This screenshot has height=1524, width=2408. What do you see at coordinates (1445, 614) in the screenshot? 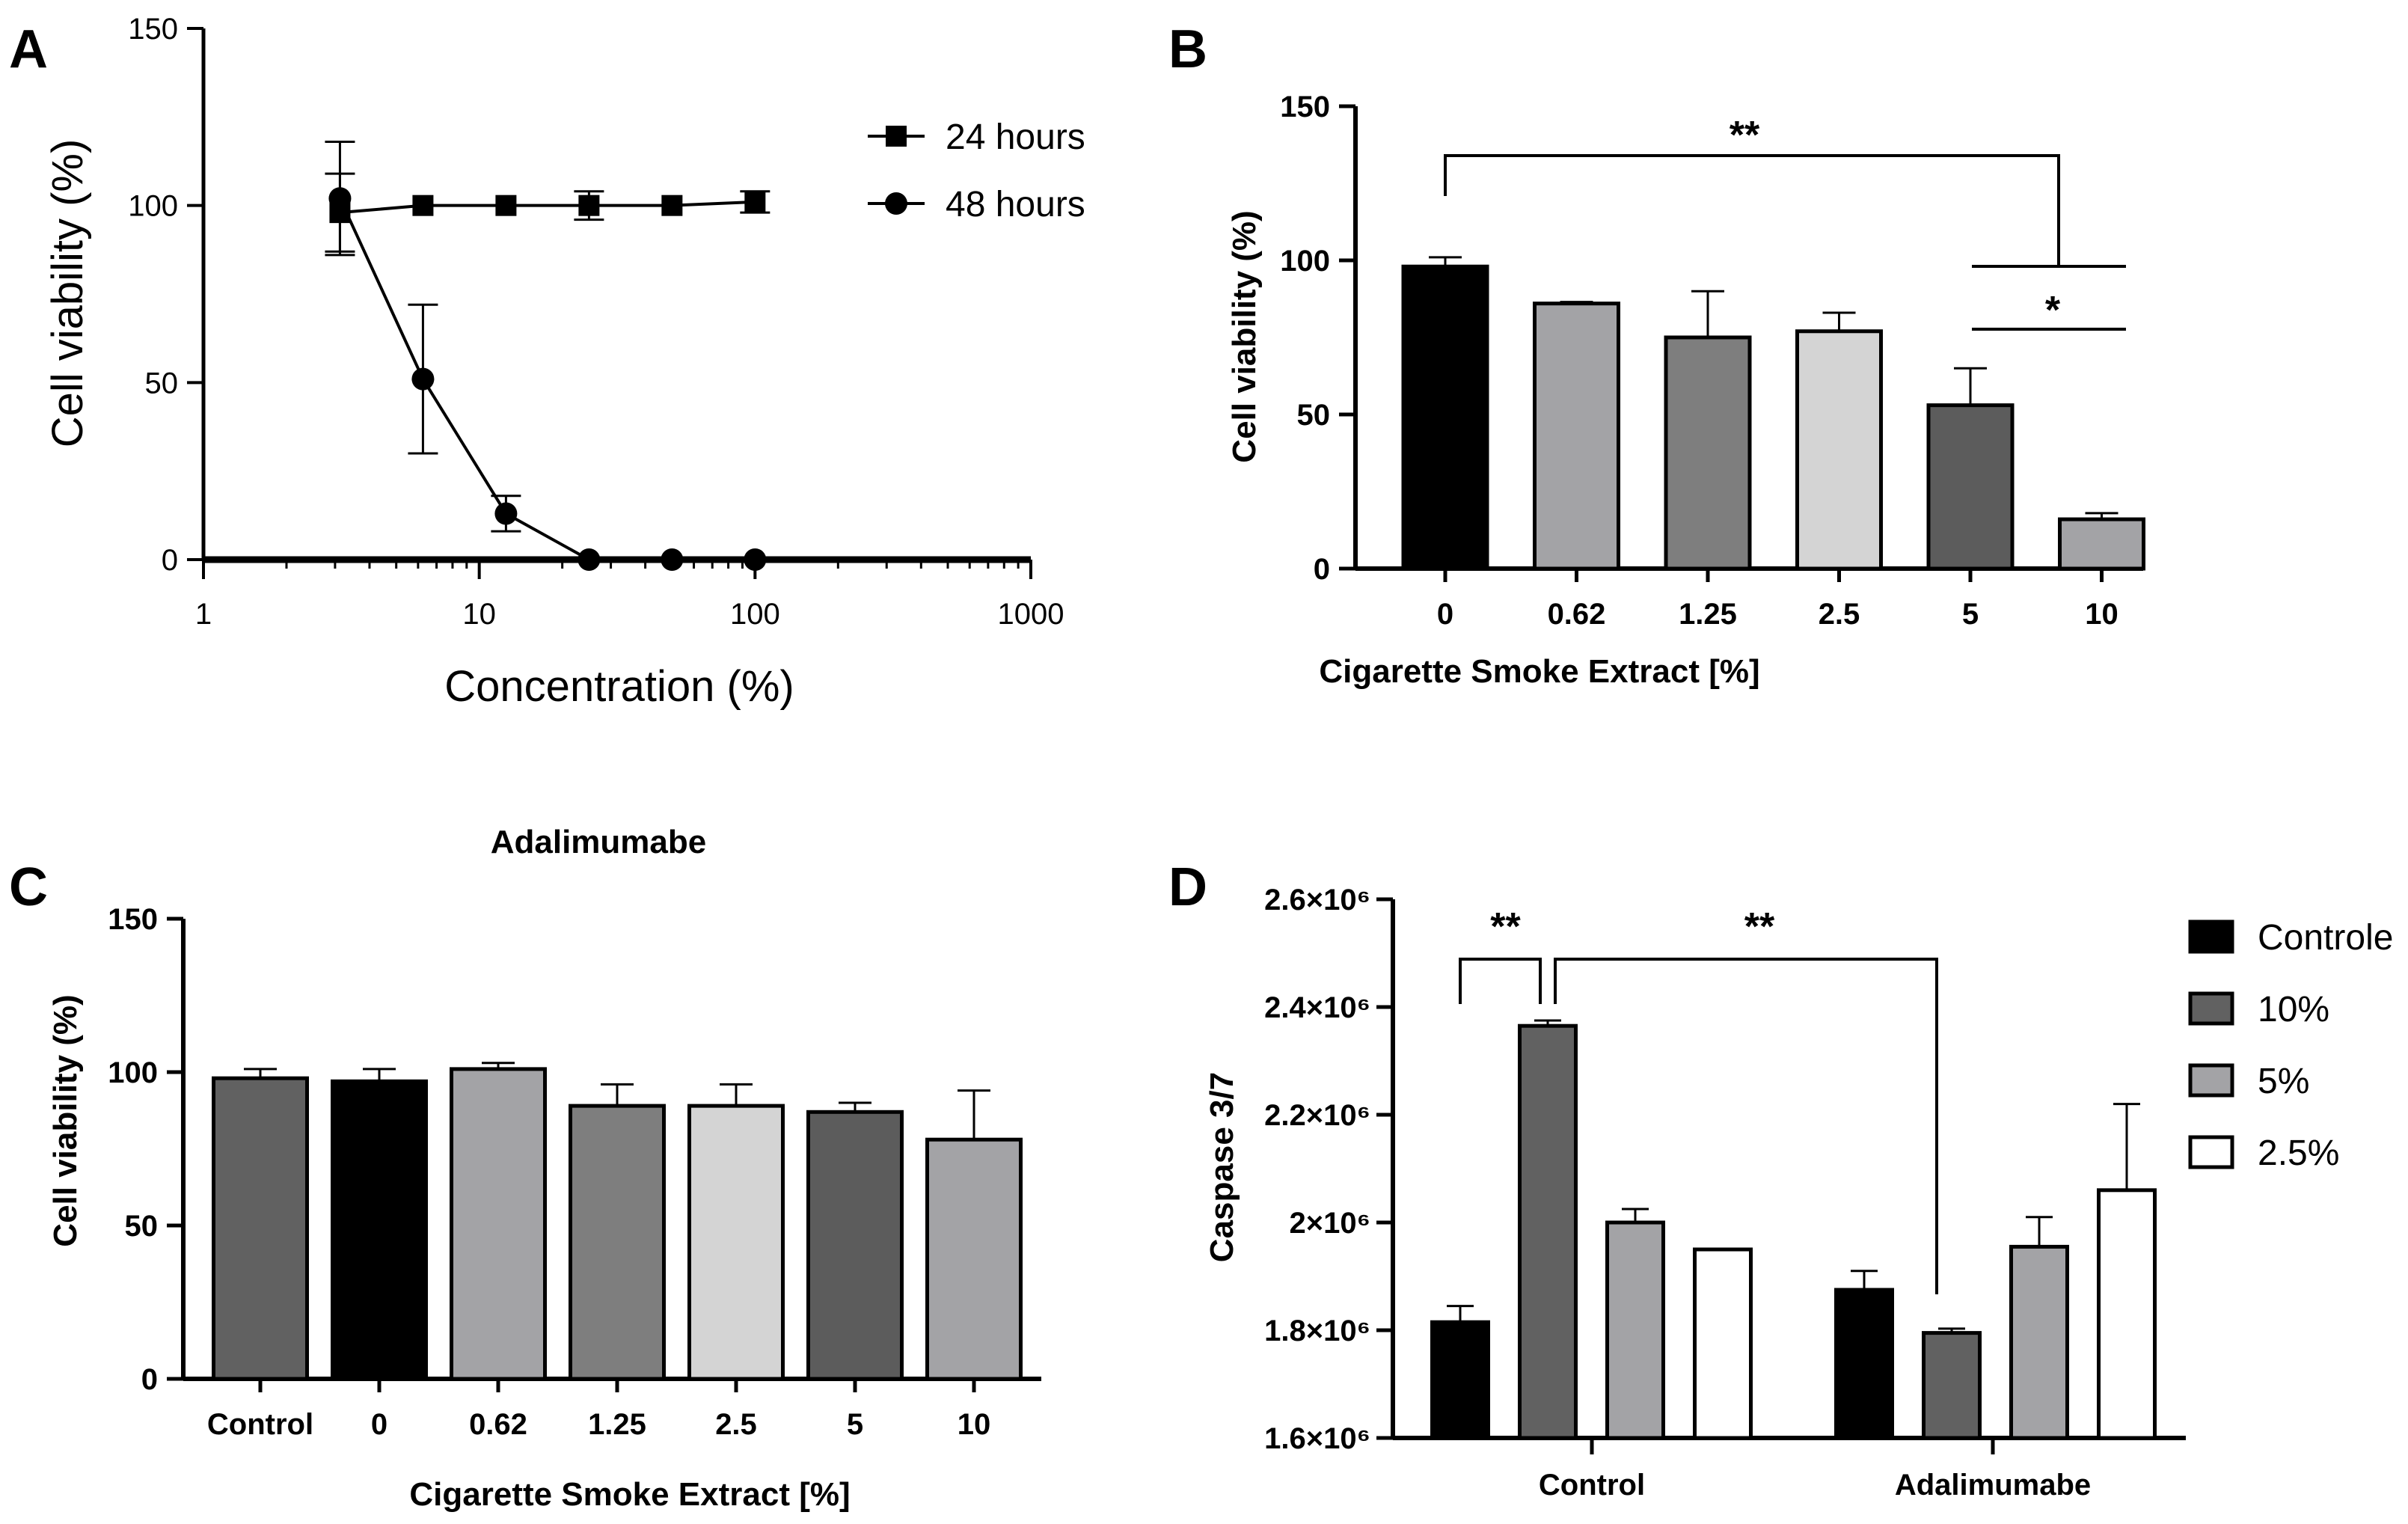
I see `chart-b-x-tick-label: 0` at bounding box center [1445, 614].